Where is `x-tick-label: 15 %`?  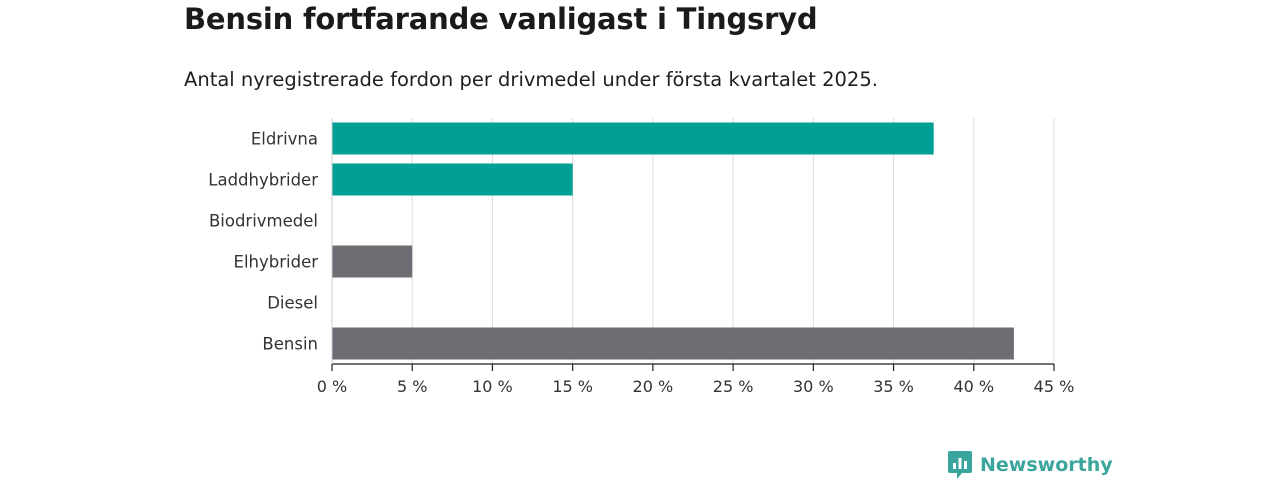
x-tick-label: 15 % is located at coordinates (572, 386).